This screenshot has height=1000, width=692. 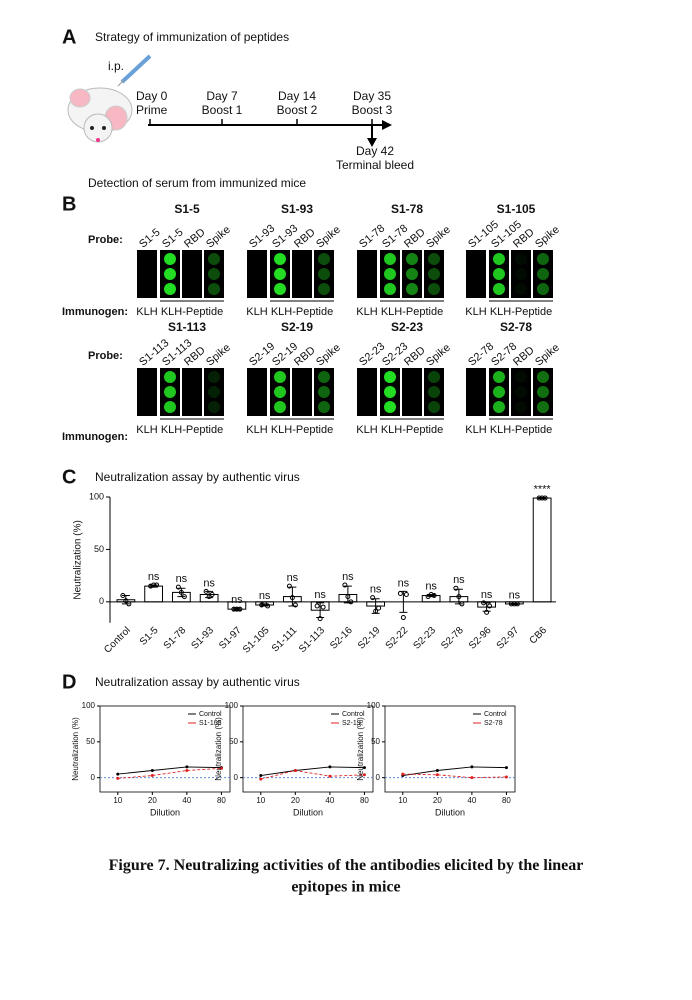 I want to click on y-tick-label: 50, so click(x=233, y=741).